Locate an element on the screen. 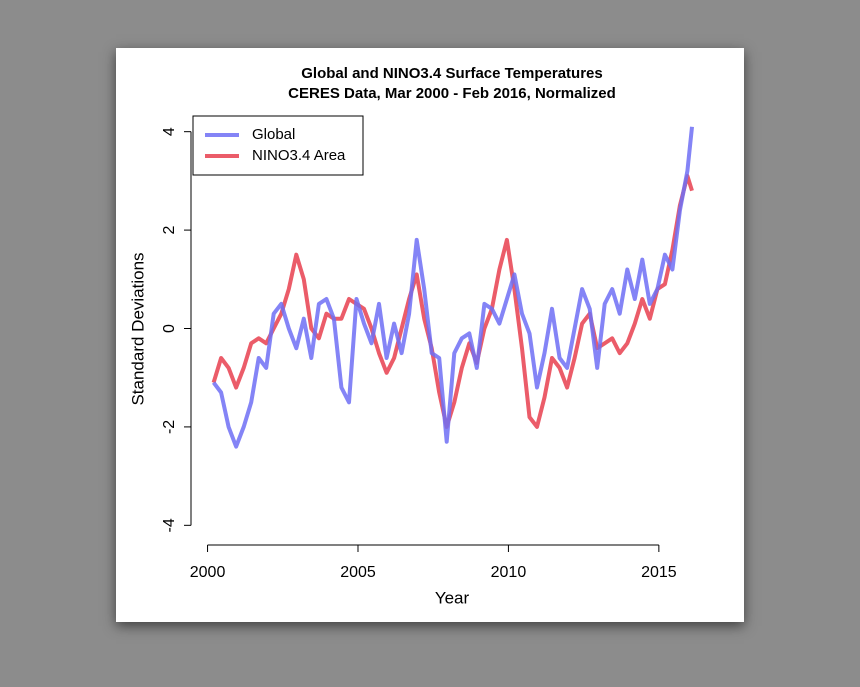 This screenshot has height=687, width=860. chart-title: Global and NINO3.4 Surface Temperatures is located at coordinates (451, 73).